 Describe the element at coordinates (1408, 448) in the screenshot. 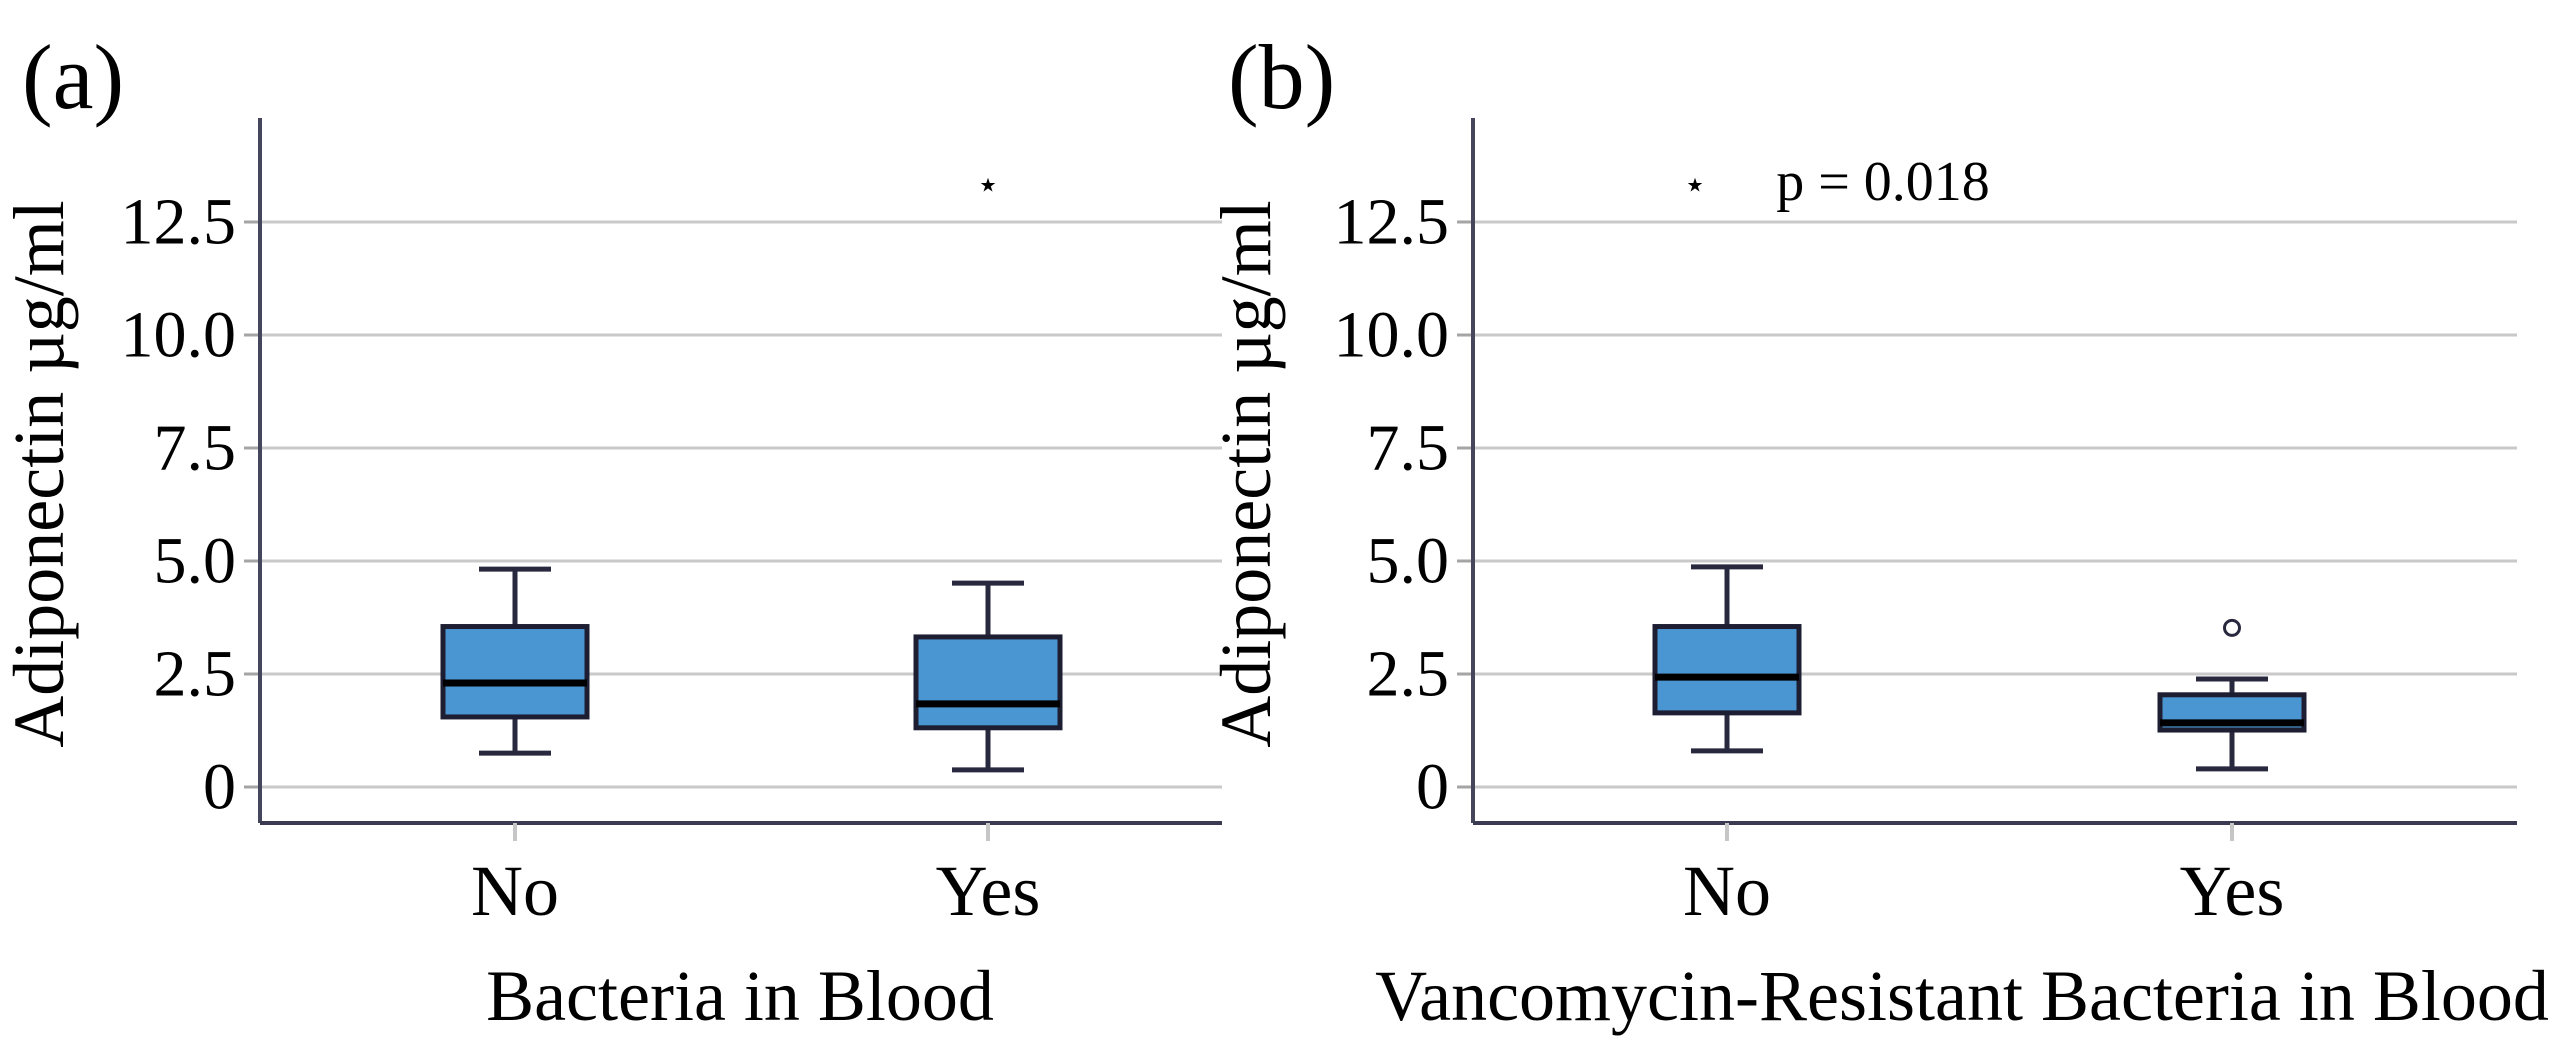

I see `panel-b-ytick-label: 7.5` at that location.